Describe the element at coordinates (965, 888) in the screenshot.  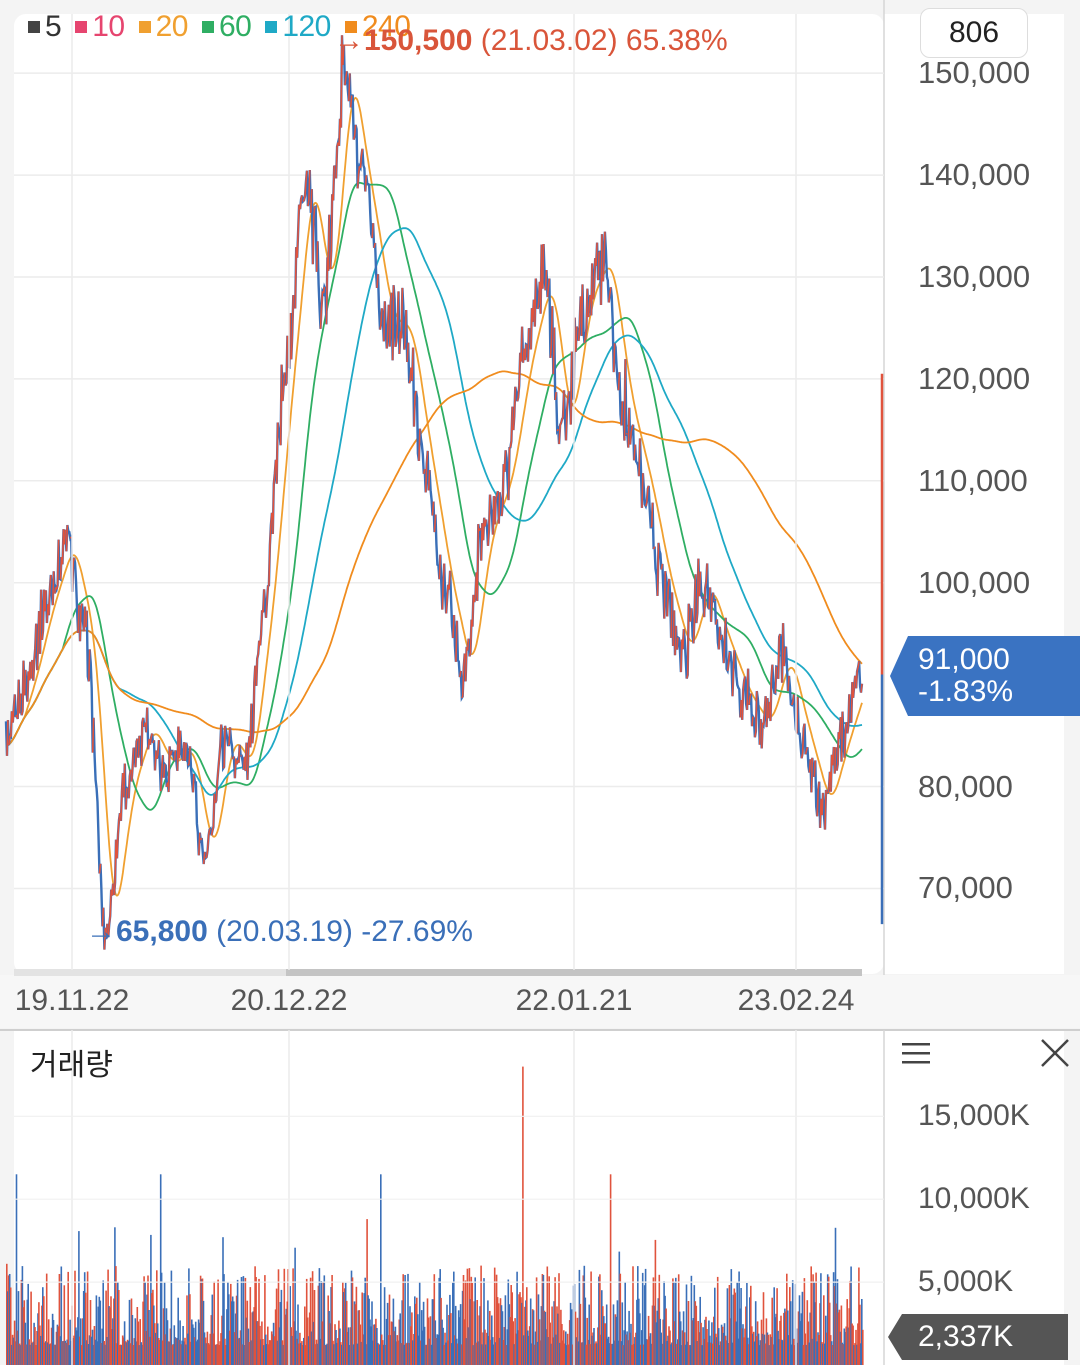
I see `price-tick-label: 70,000` at that location.